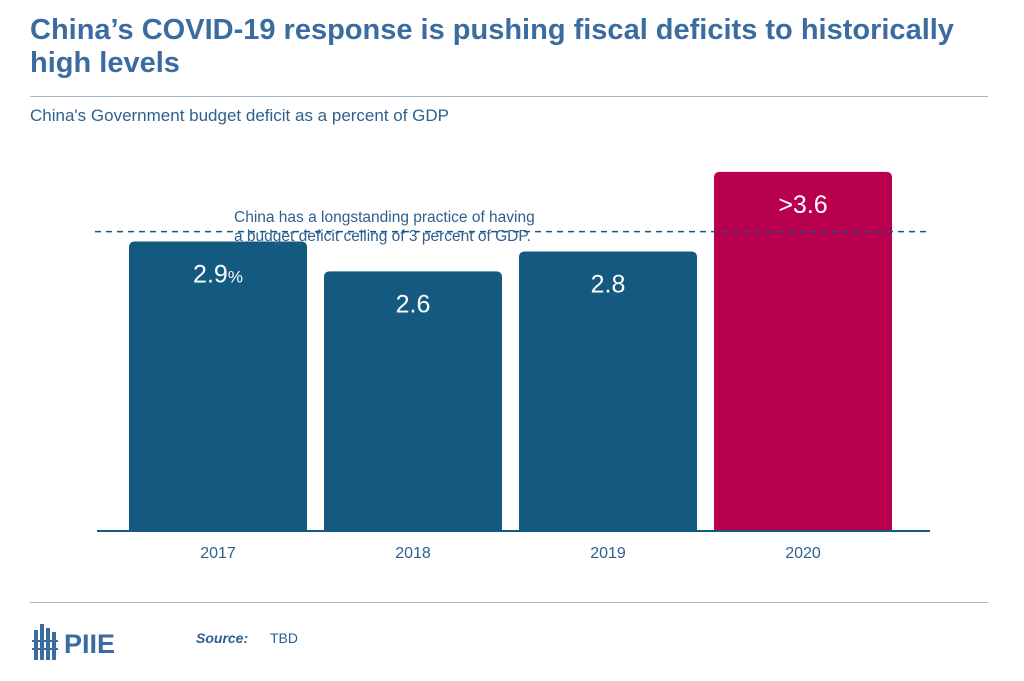  I want to click on source-text: TBD, so click(284, 638).